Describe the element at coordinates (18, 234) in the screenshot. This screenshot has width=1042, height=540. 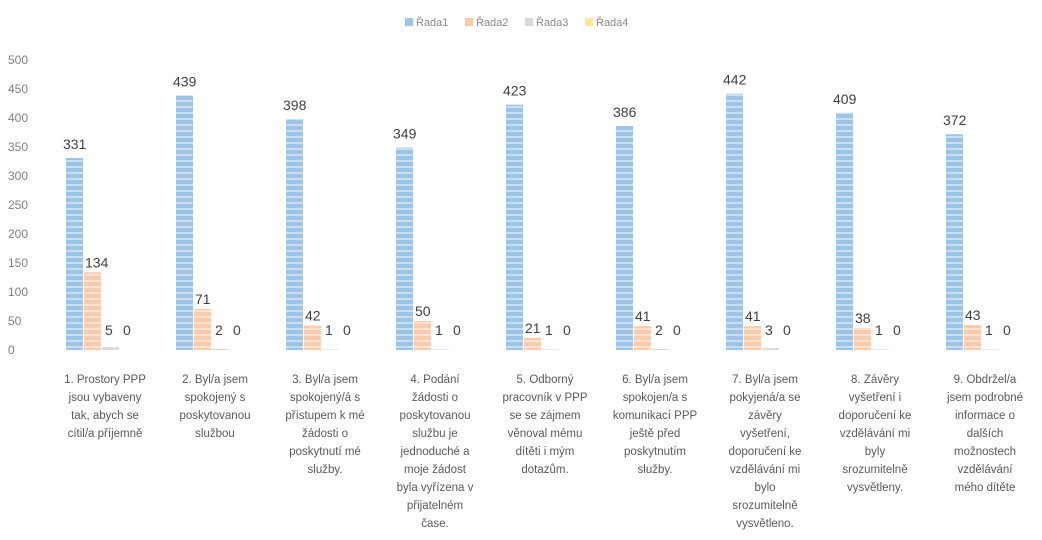
I see `y-tick-label: 200` at that location.